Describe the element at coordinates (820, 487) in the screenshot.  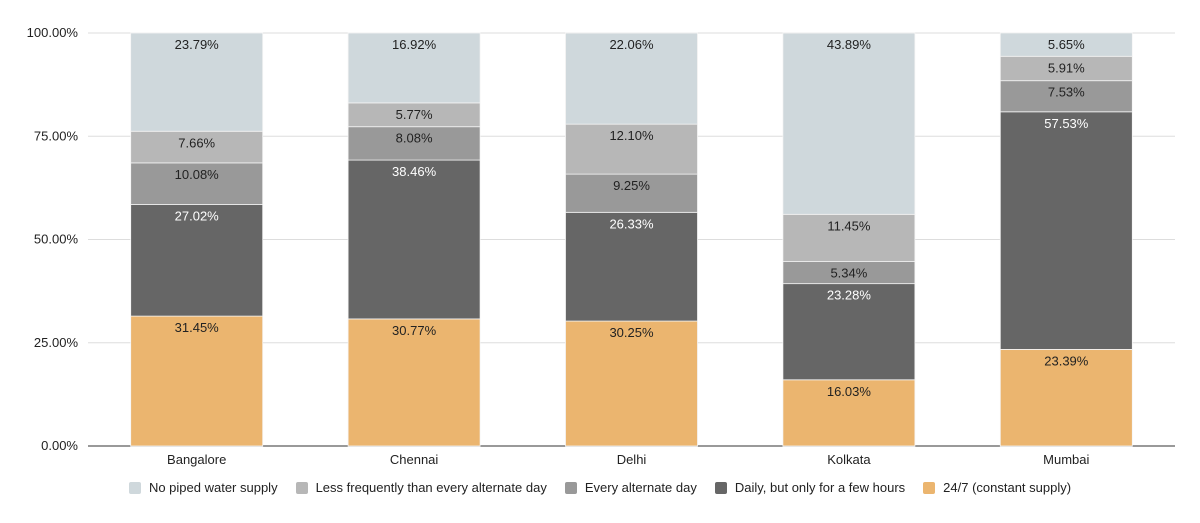
I see `legend-label: Daily, but only for a few hours` at that location.